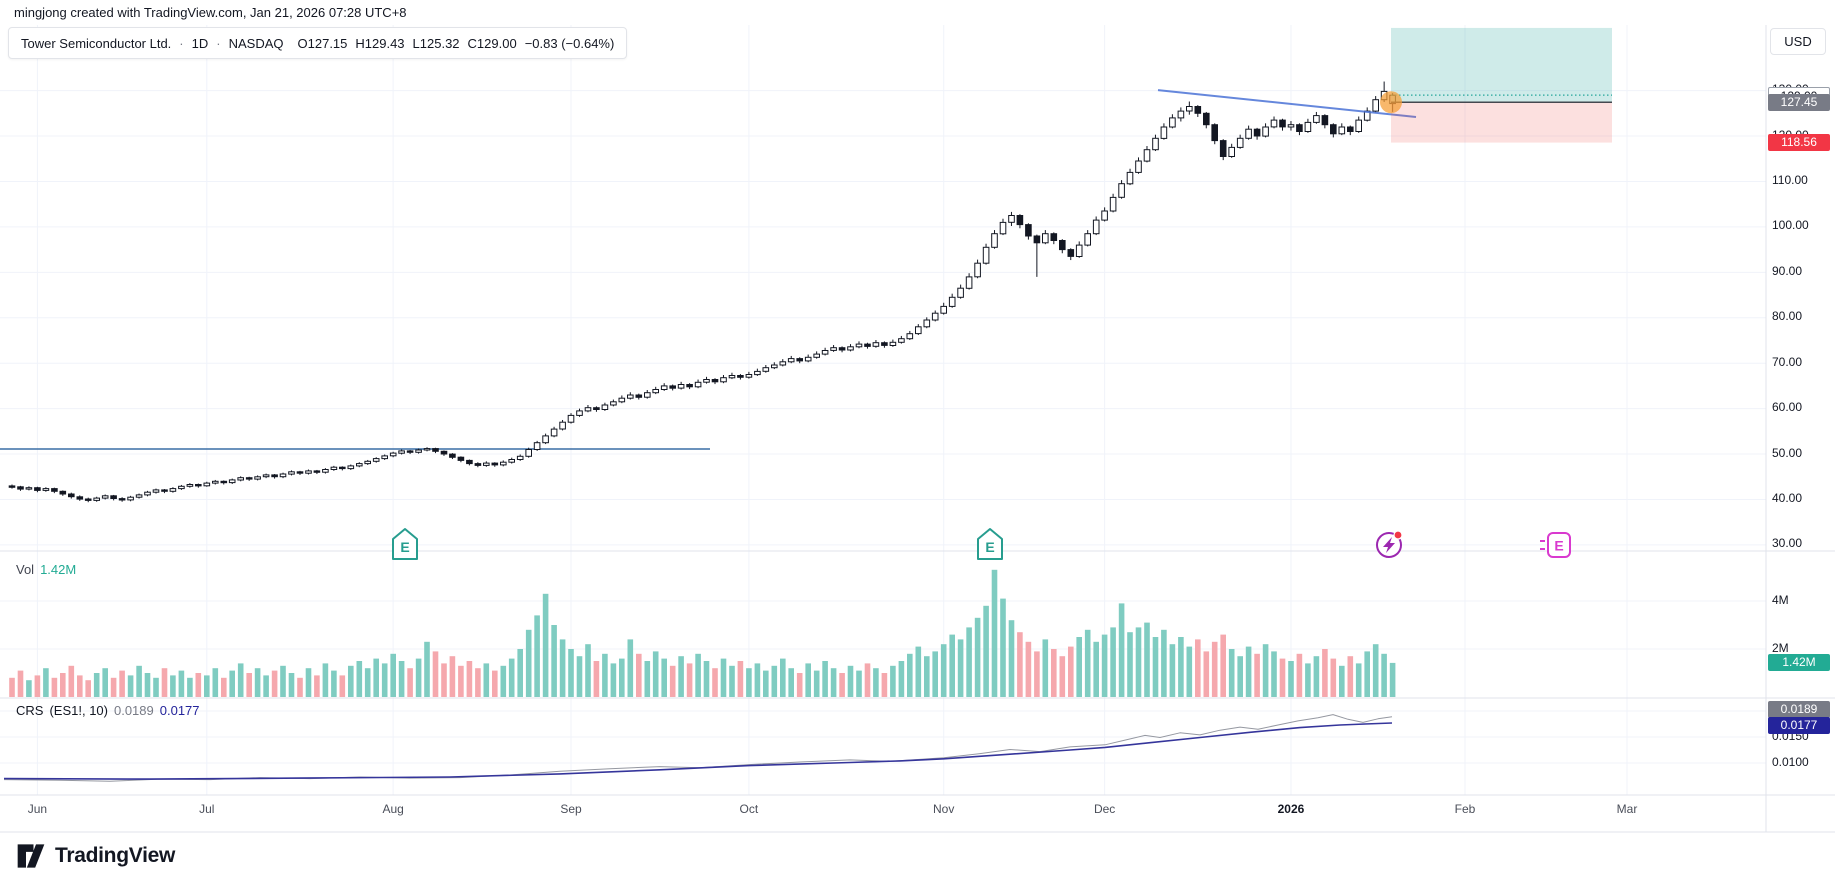  Describe the element at coordinates (492, 43) in the screenshot. I see `ohlc-close: C129.00` at that location.